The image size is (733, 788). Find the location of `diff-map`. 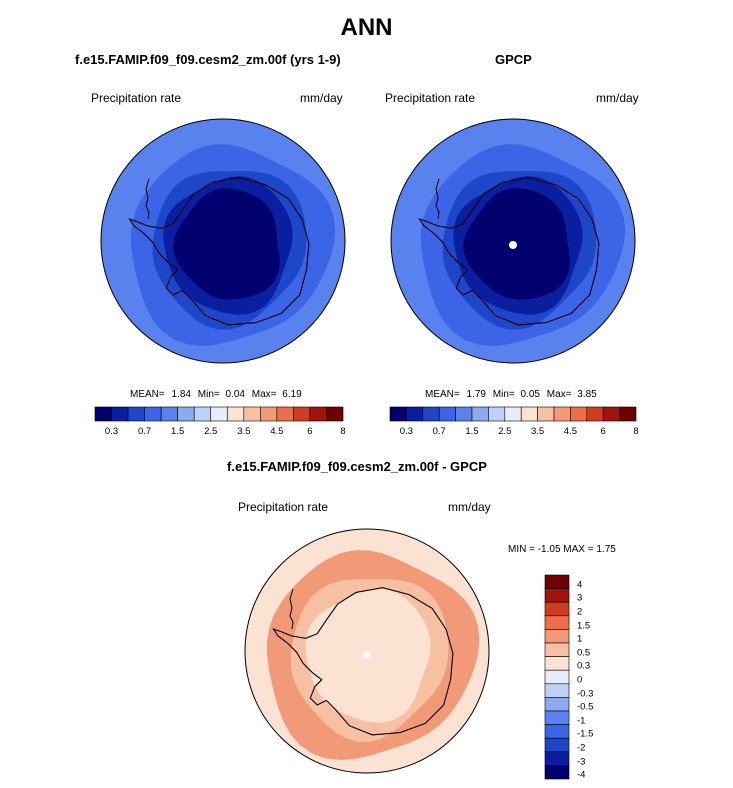

diff-map is located at coordinates (367, 651).